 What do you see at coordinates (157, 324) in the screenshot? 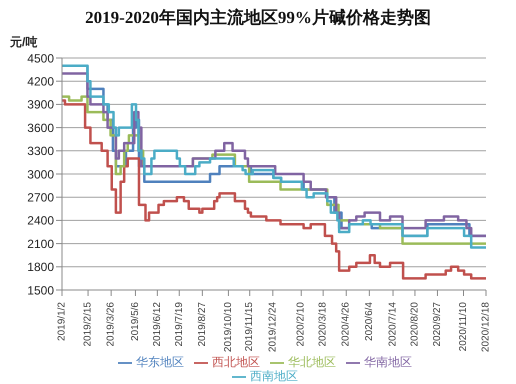
I see `x-tick-label: 2019/6/12` at bounding box center [157, 324].